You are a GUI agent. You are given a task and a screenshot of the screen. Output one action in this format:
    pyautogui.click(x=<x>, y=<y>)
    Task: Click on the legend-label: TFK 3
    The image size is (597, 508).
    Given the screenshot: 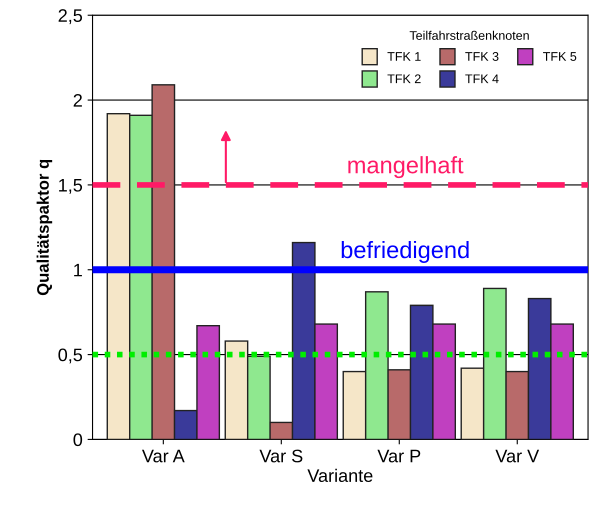 What is the action you would take?
    pyautogui.click(x=481, y=56)
    